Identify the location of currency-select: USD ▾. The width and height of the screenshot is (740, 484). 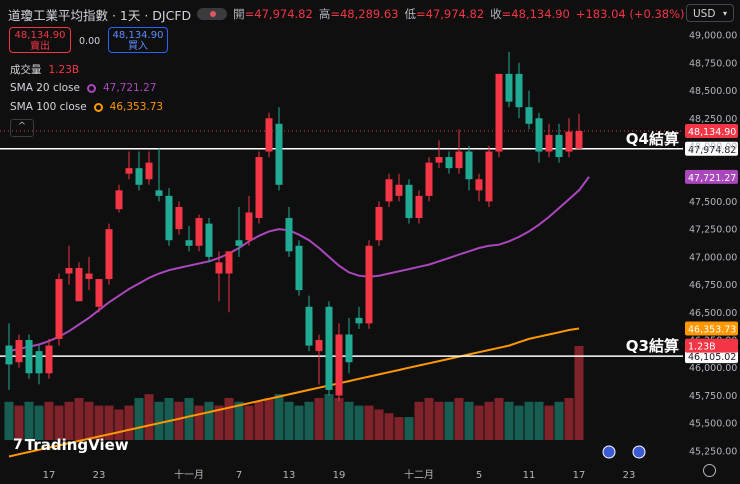
(710, 13).